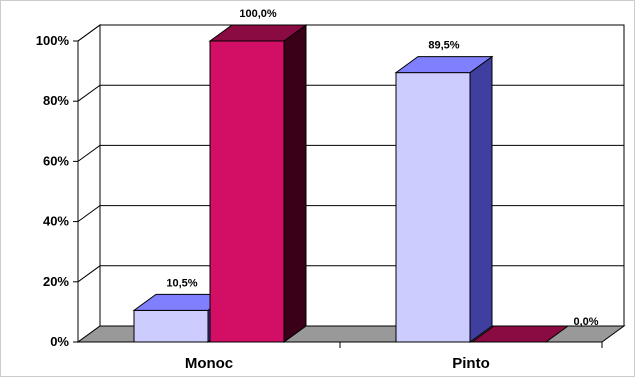 The image size is (635, 377). What do you see at coordinates (350, 33) in the screenshot?
I see `gridline` at bounding box center [350, 33].